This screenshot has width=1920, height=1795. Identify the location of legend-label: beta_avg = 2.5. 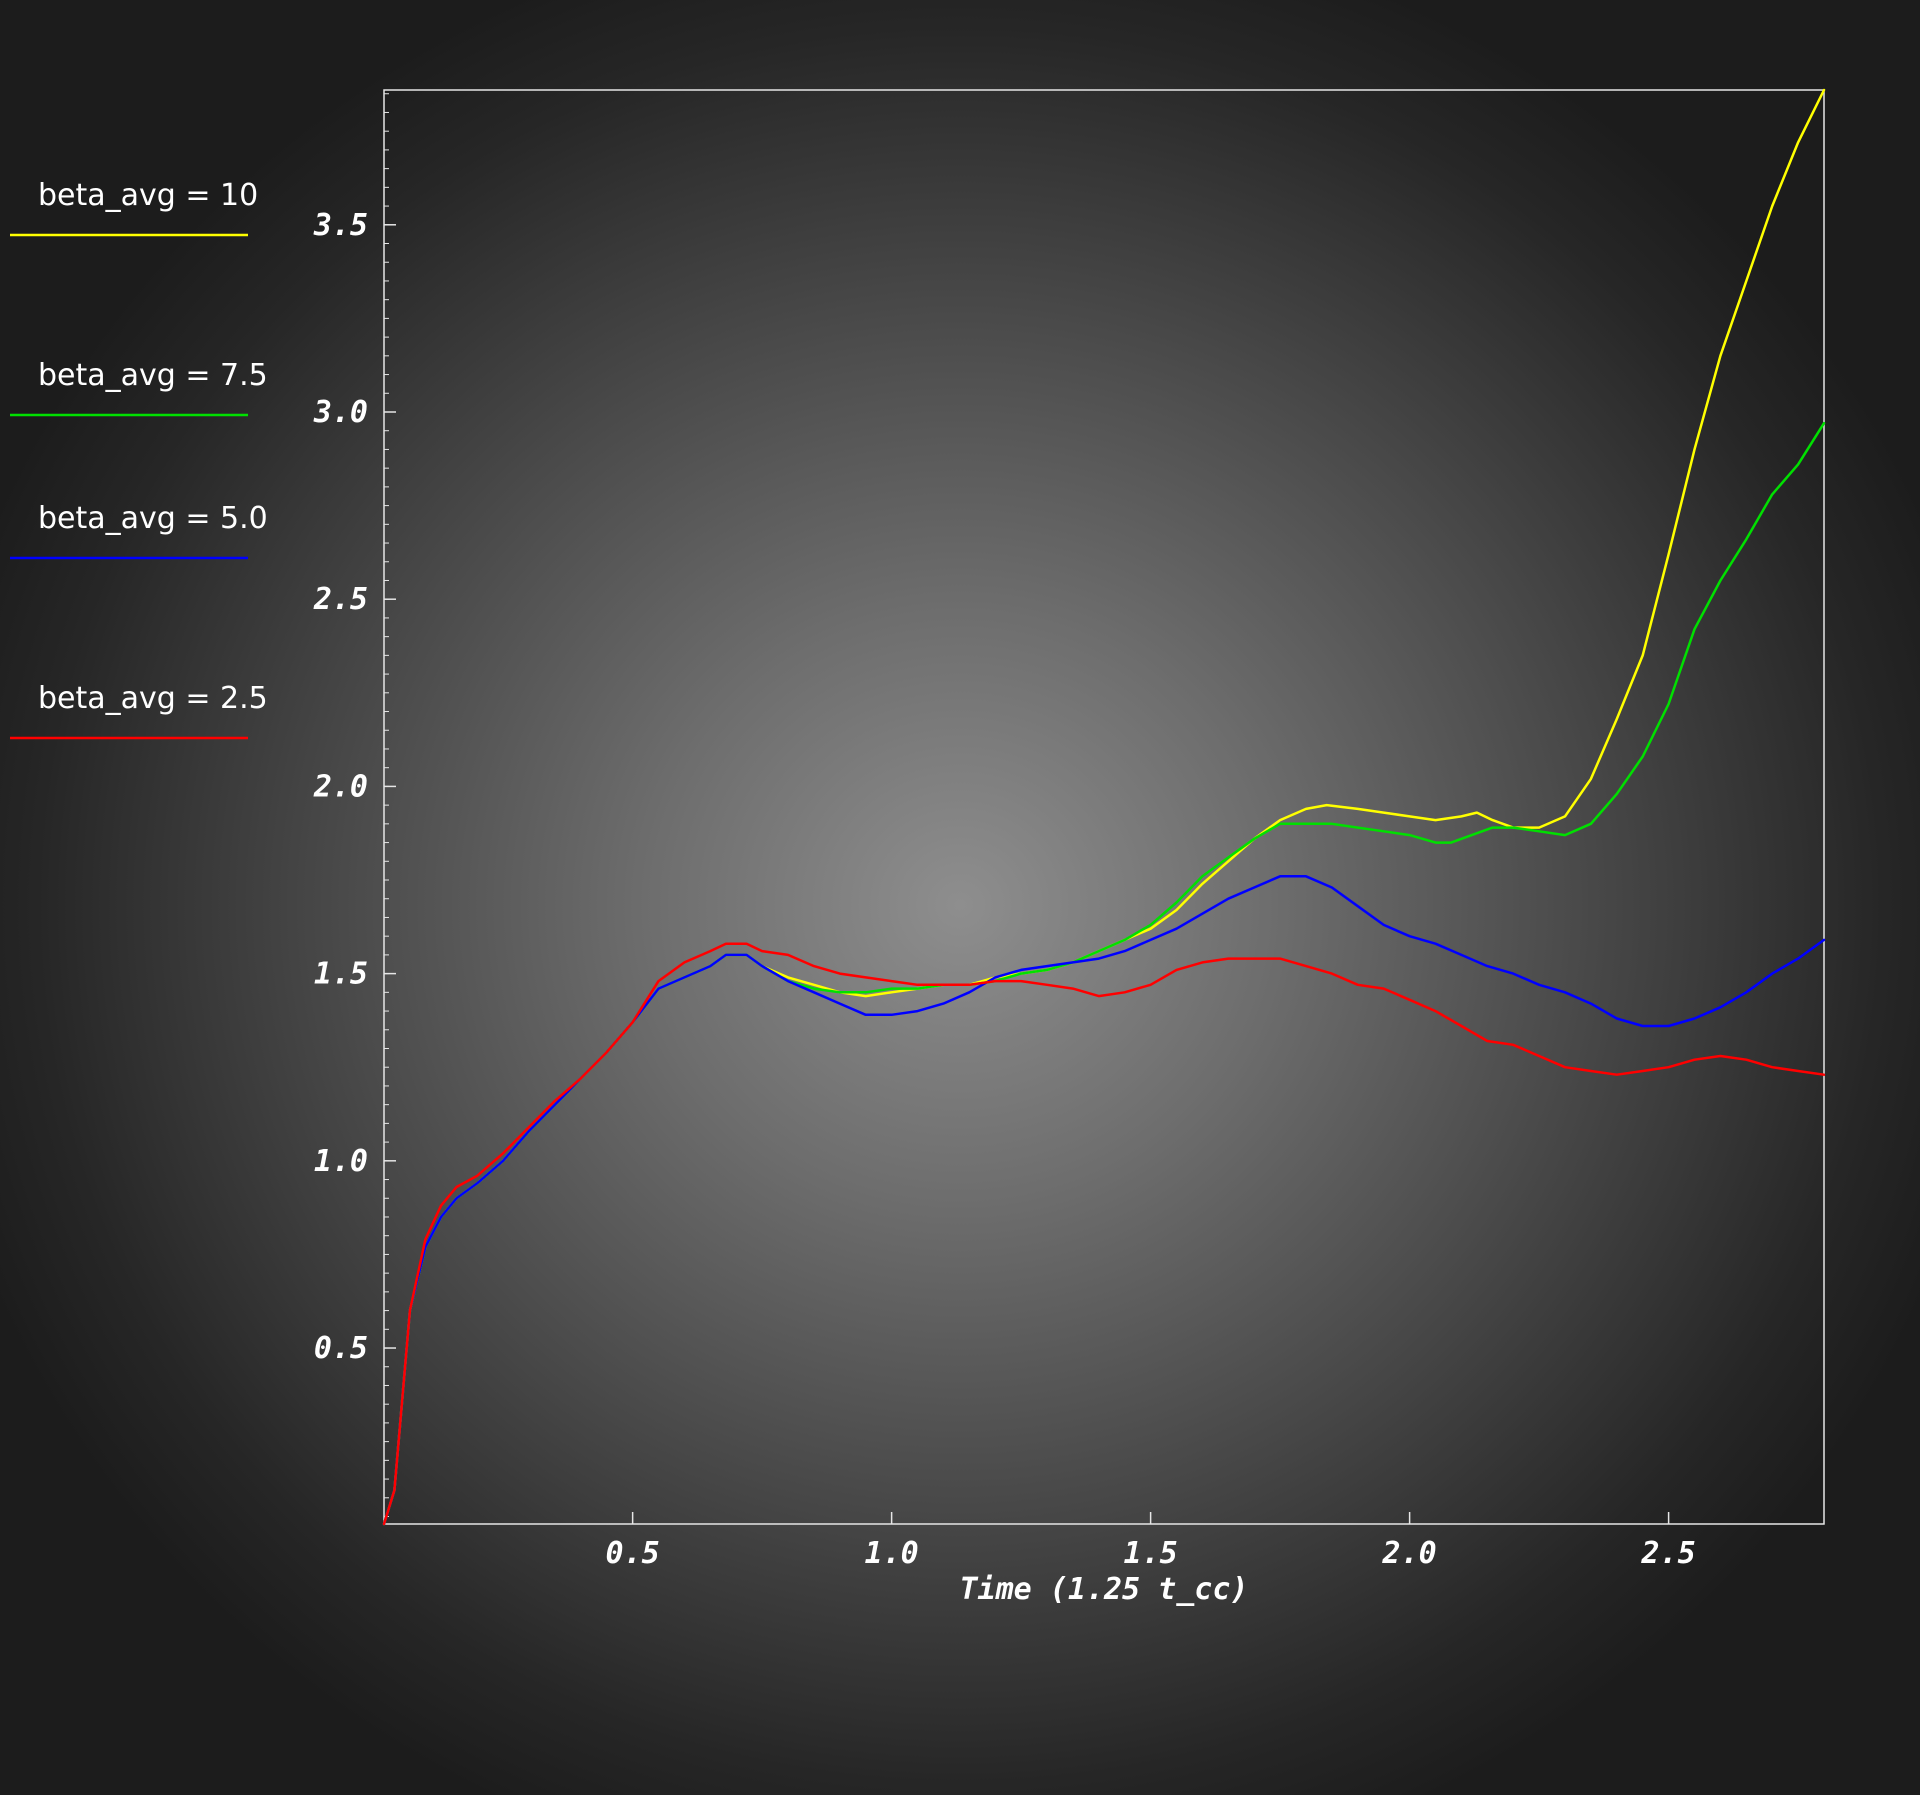
(153, 698).